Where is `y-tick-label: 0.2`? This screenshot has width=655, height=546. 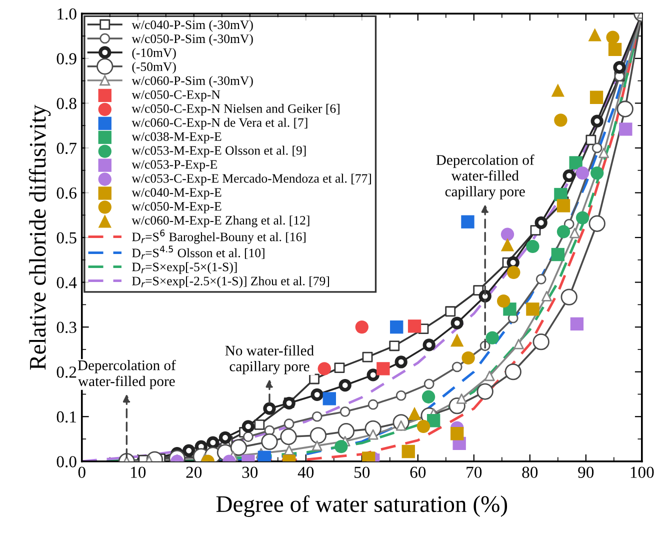 y-tick-label: 0.2 is located at coordinates (66, 372).